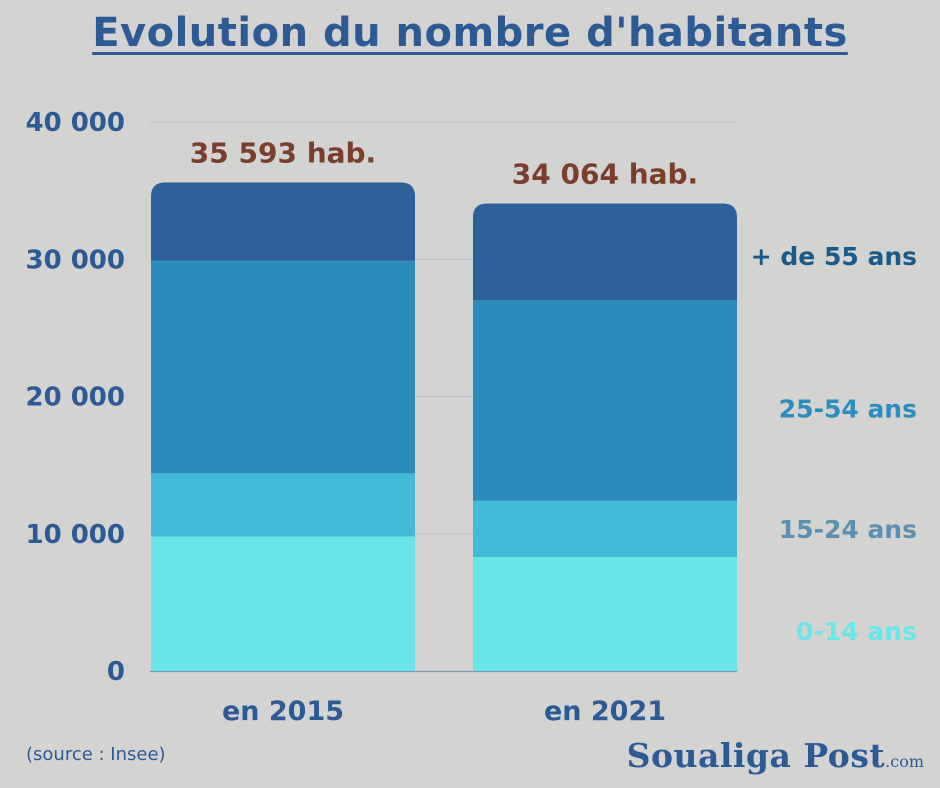  Describe the element at coordinates (75, 260) in the screenshot. I see `y-tick-label: 30 000` at that location.